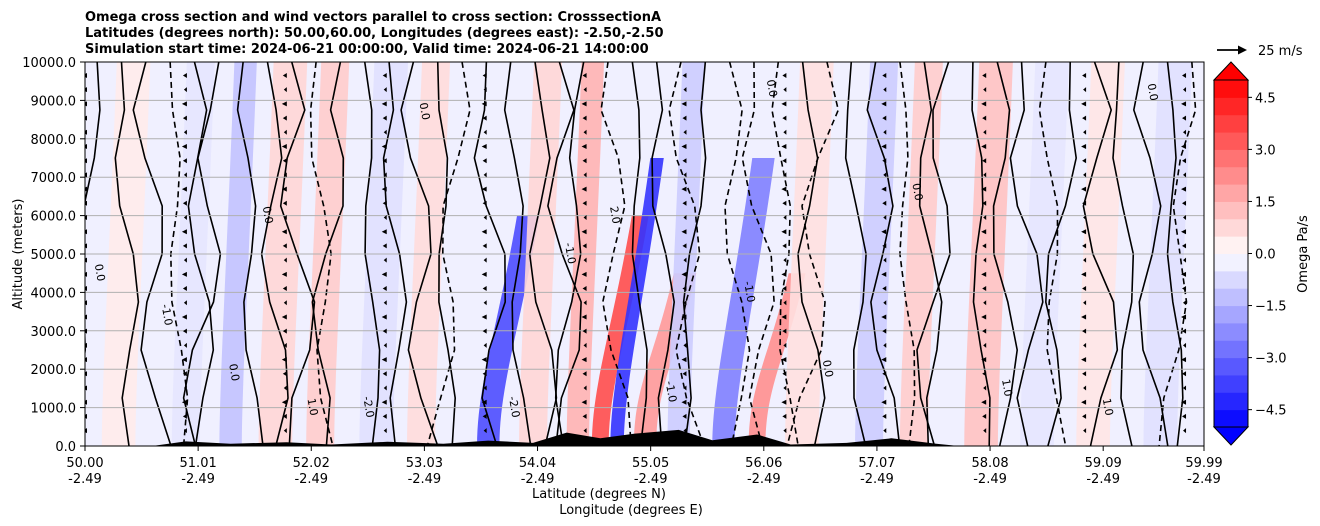  I want to click on y-tick-label: 7000.0, so click(54, 178).